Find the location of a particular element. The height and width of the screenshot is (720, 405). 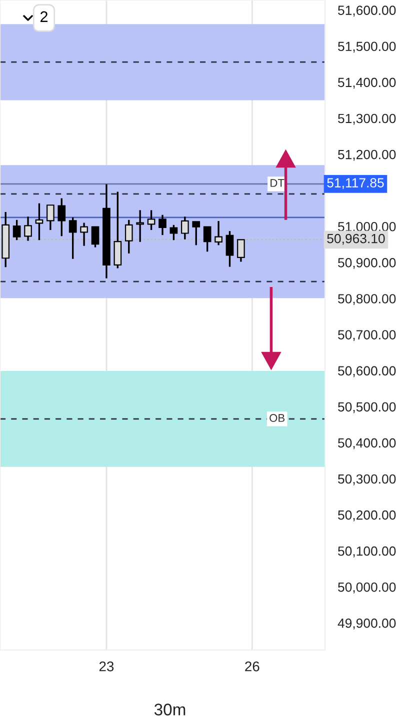

ref-line-label: DT is located at coordinates (277, 183).